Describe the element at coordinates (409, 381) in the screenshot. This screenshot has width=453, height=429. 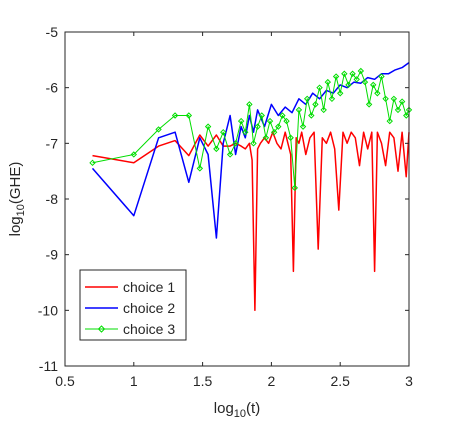
I see `x-tick-label: 3` at that location.